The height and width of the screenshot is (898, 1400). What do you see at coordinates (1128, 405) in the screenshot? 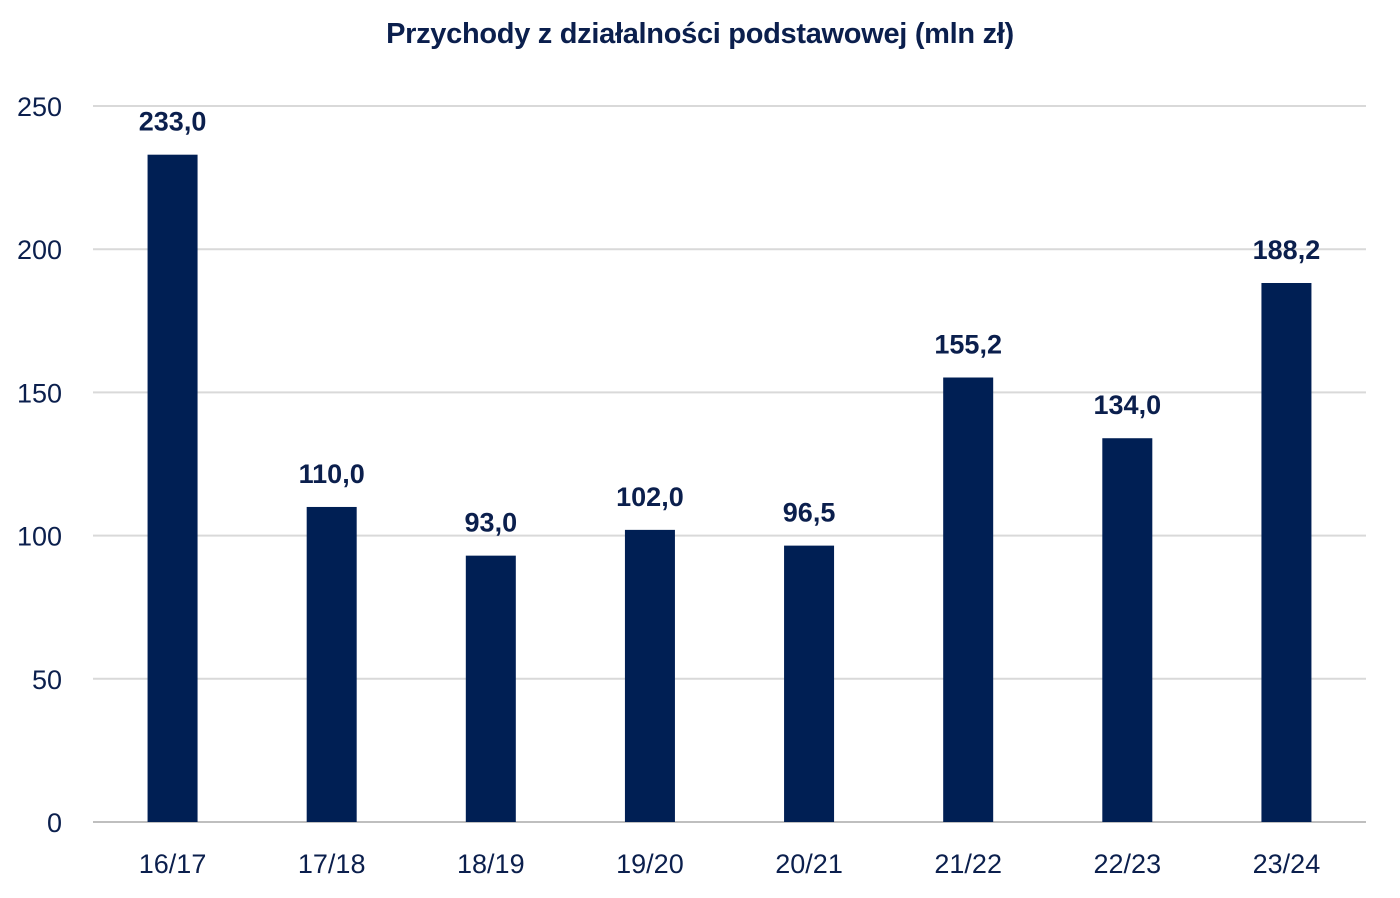
I see `data-label: 134,0` at bounding box center [1128, 405].